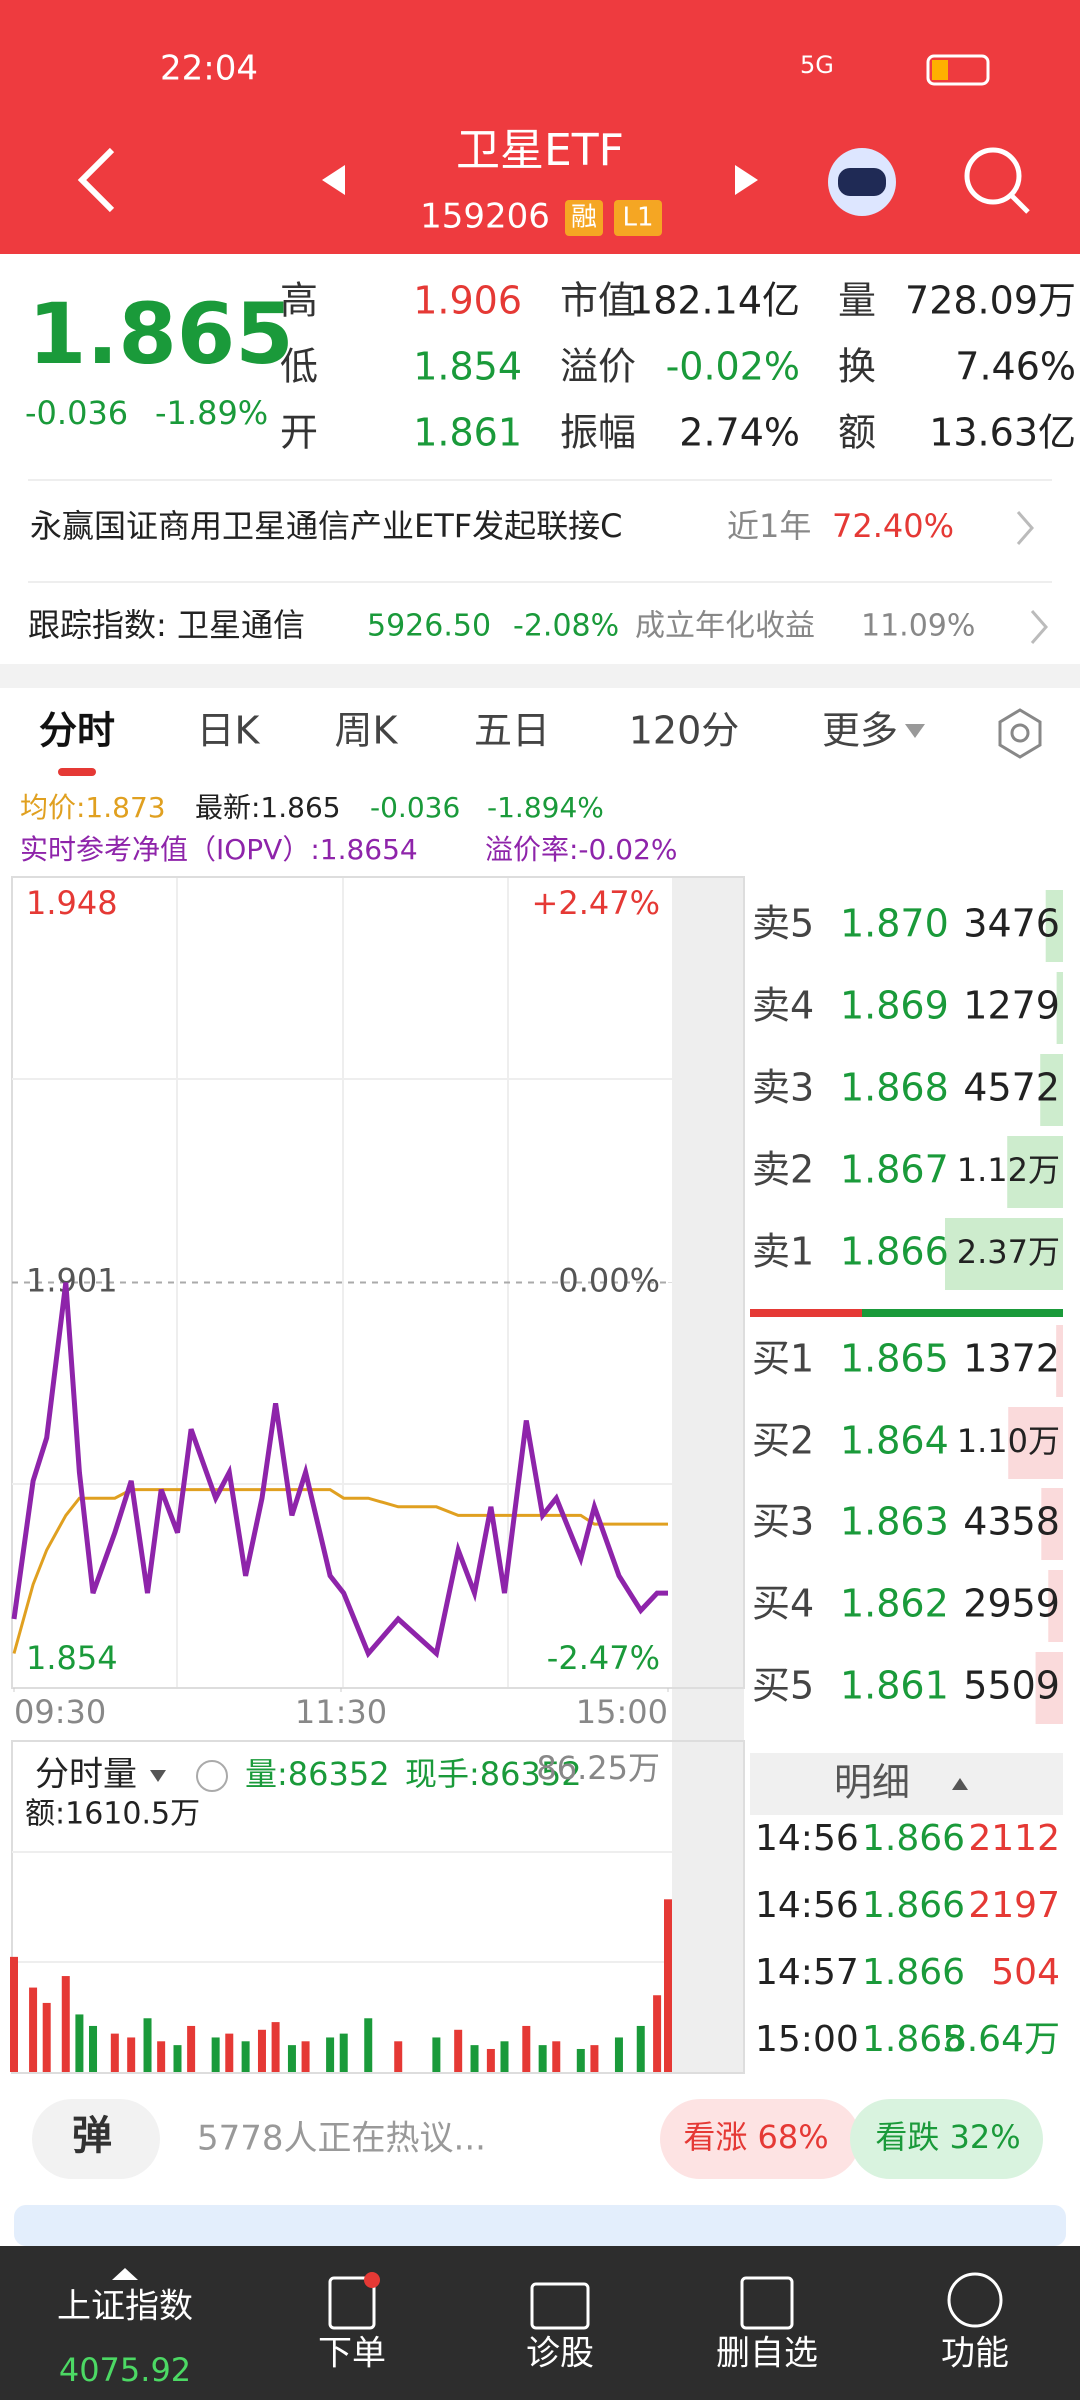 The image size is (1080, 2400). I want to click on tab: 分时, so click(77, 731).